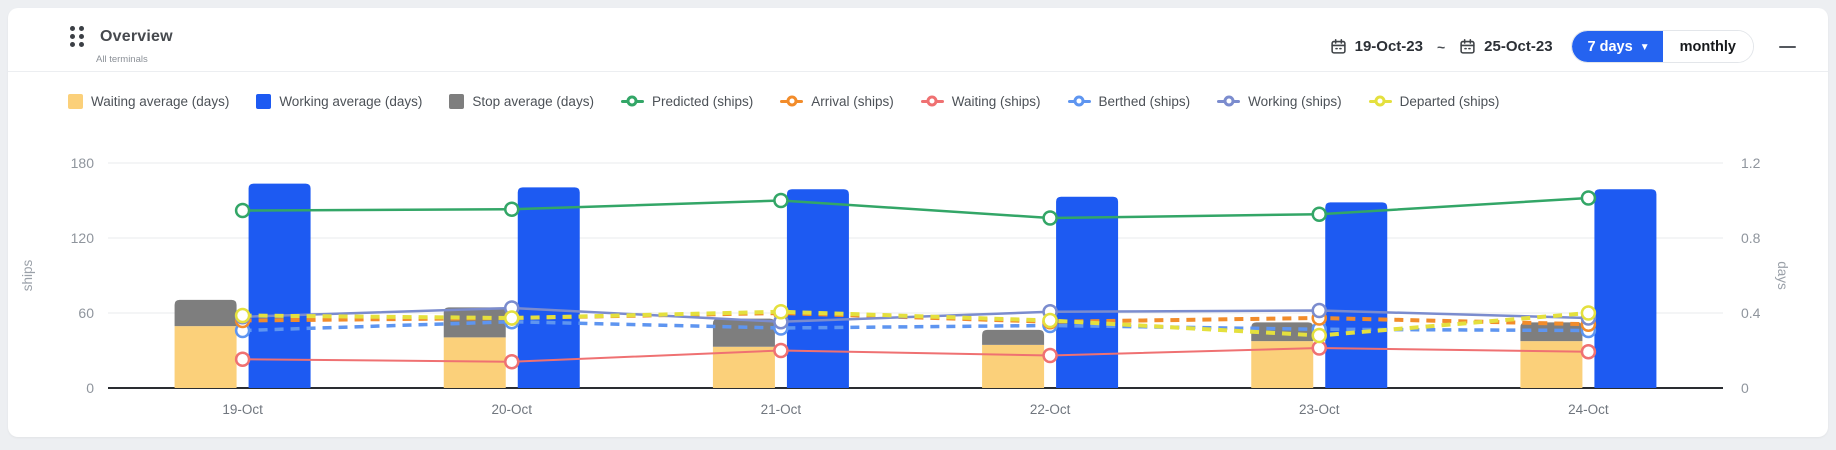  I want to click on berthed-ships-marker-icon, so click(1079, 101).